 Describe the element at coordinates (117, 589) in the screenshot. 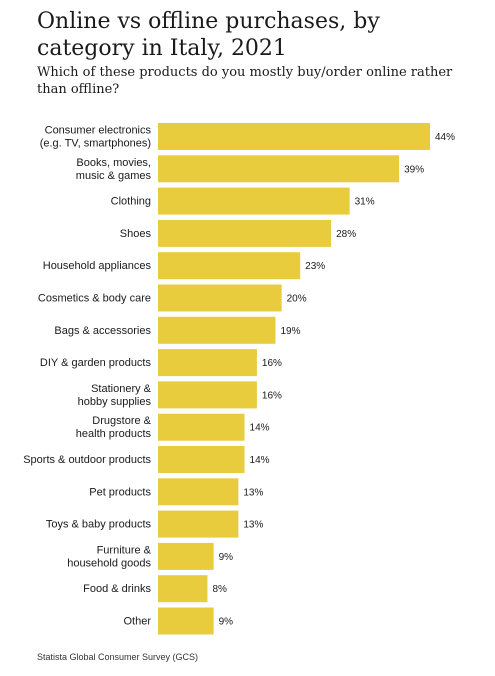

I see `category-label: Food & drinks` at that location.